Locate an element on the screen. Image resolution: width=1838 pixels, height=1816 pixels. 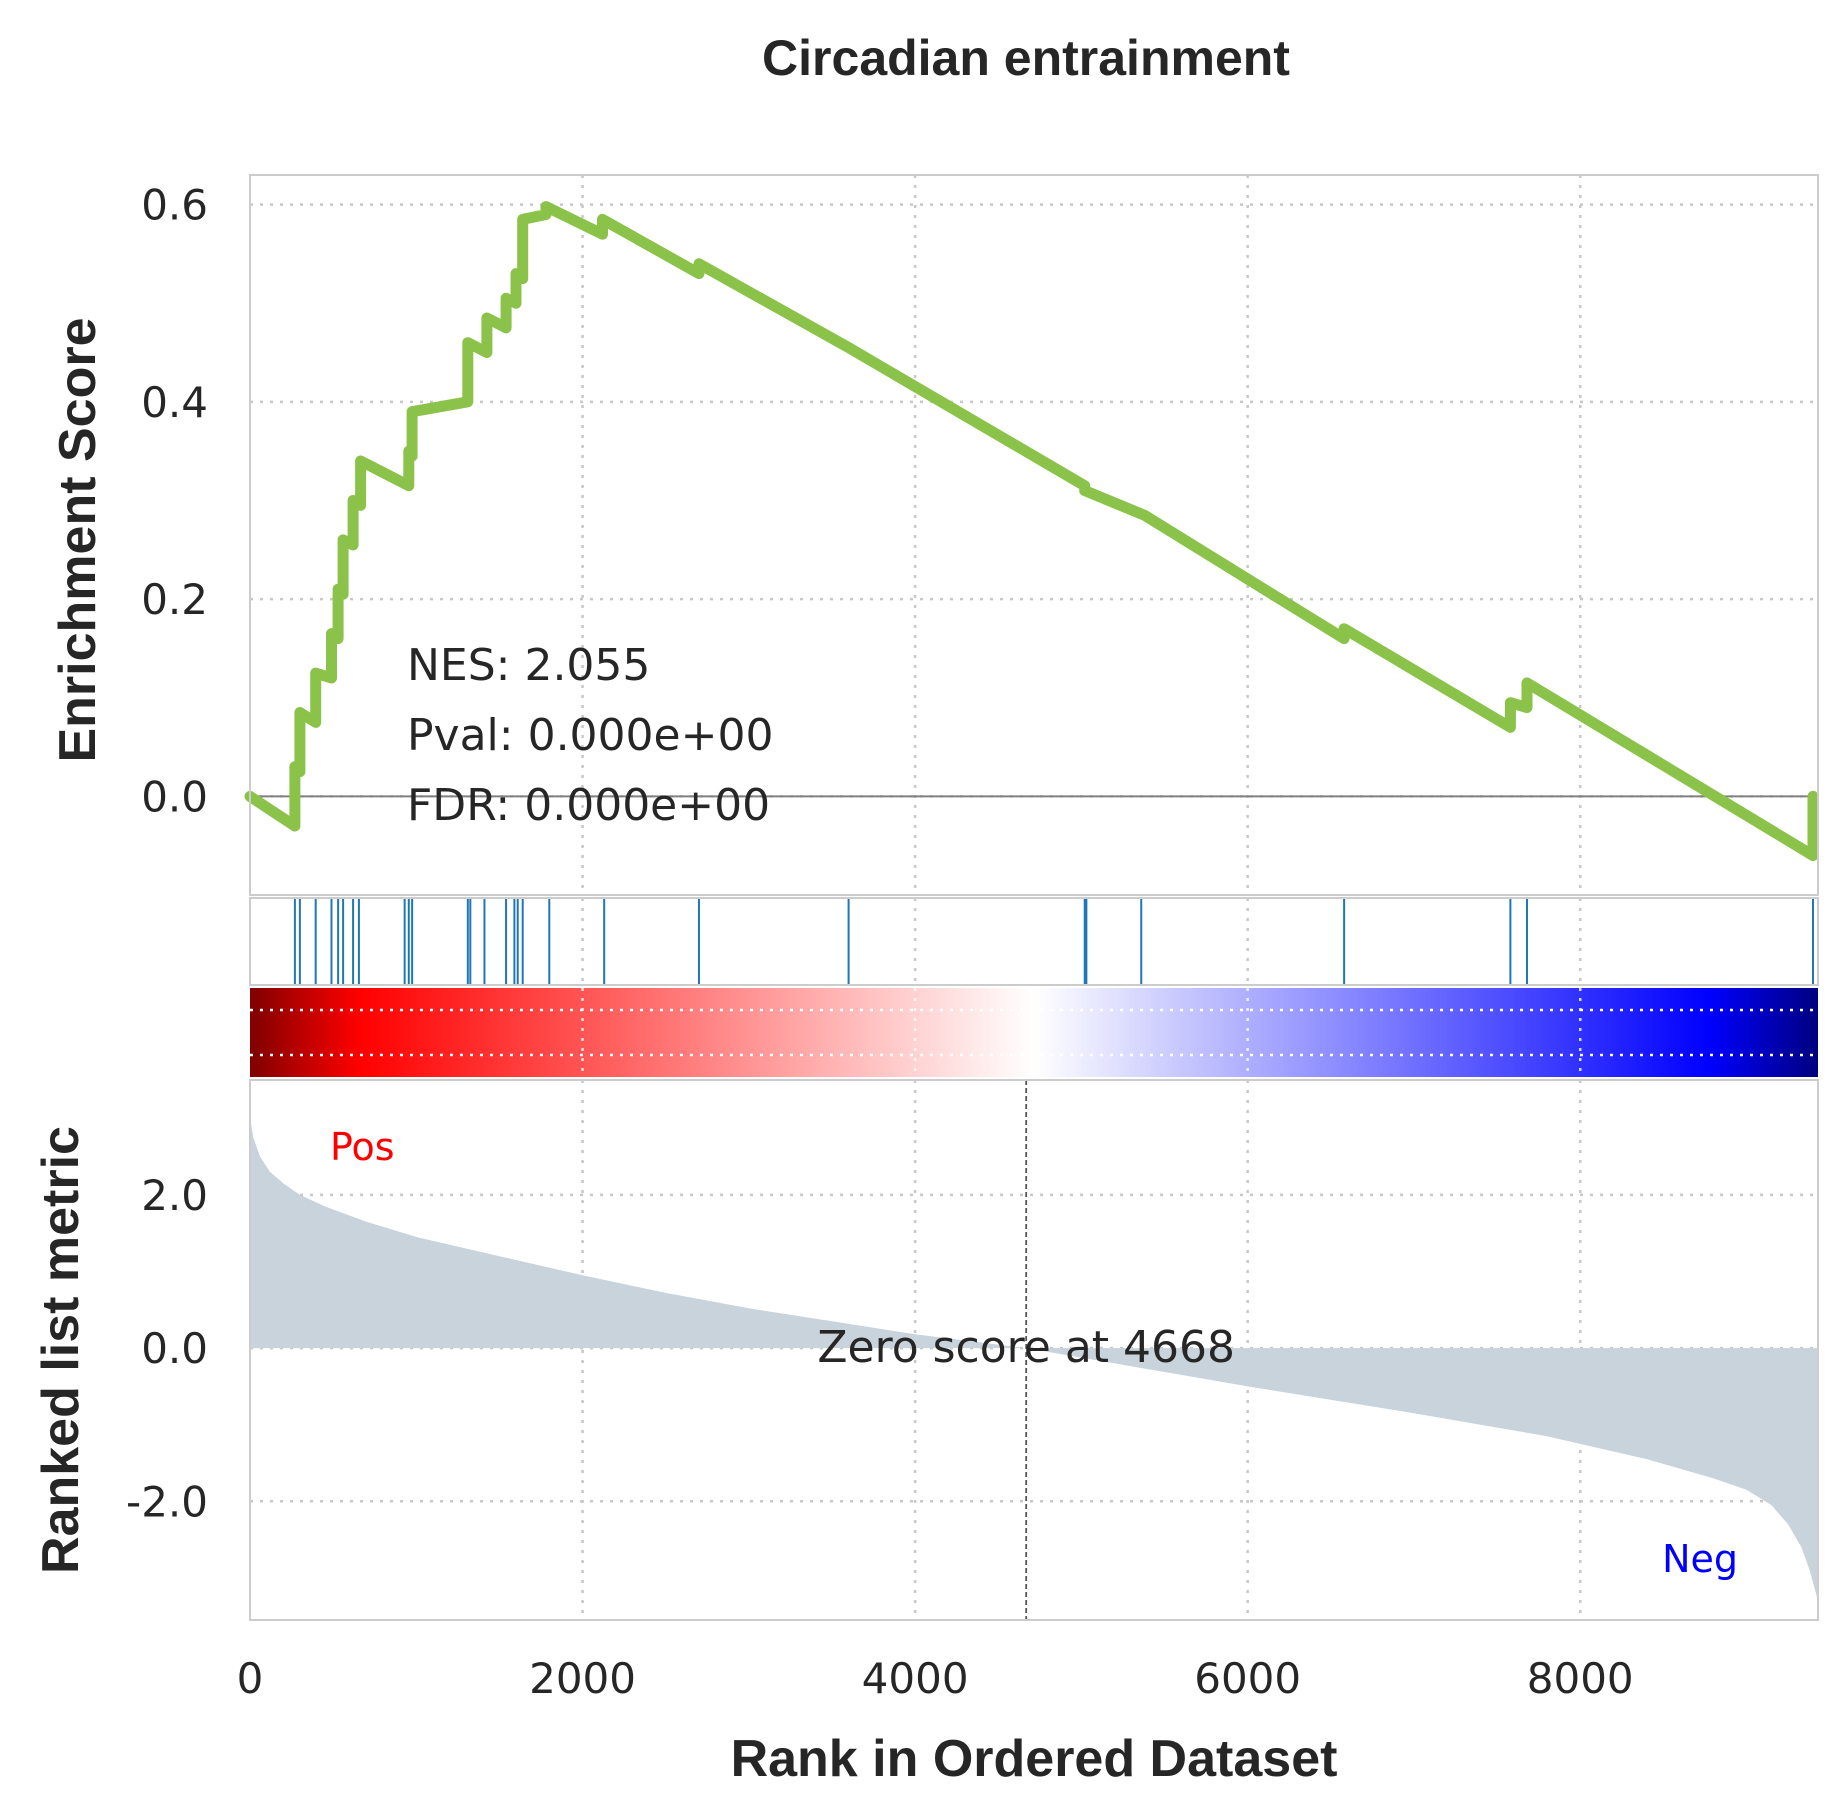
x-tick-label: 6000 is located at coordinates (1247, 1678).